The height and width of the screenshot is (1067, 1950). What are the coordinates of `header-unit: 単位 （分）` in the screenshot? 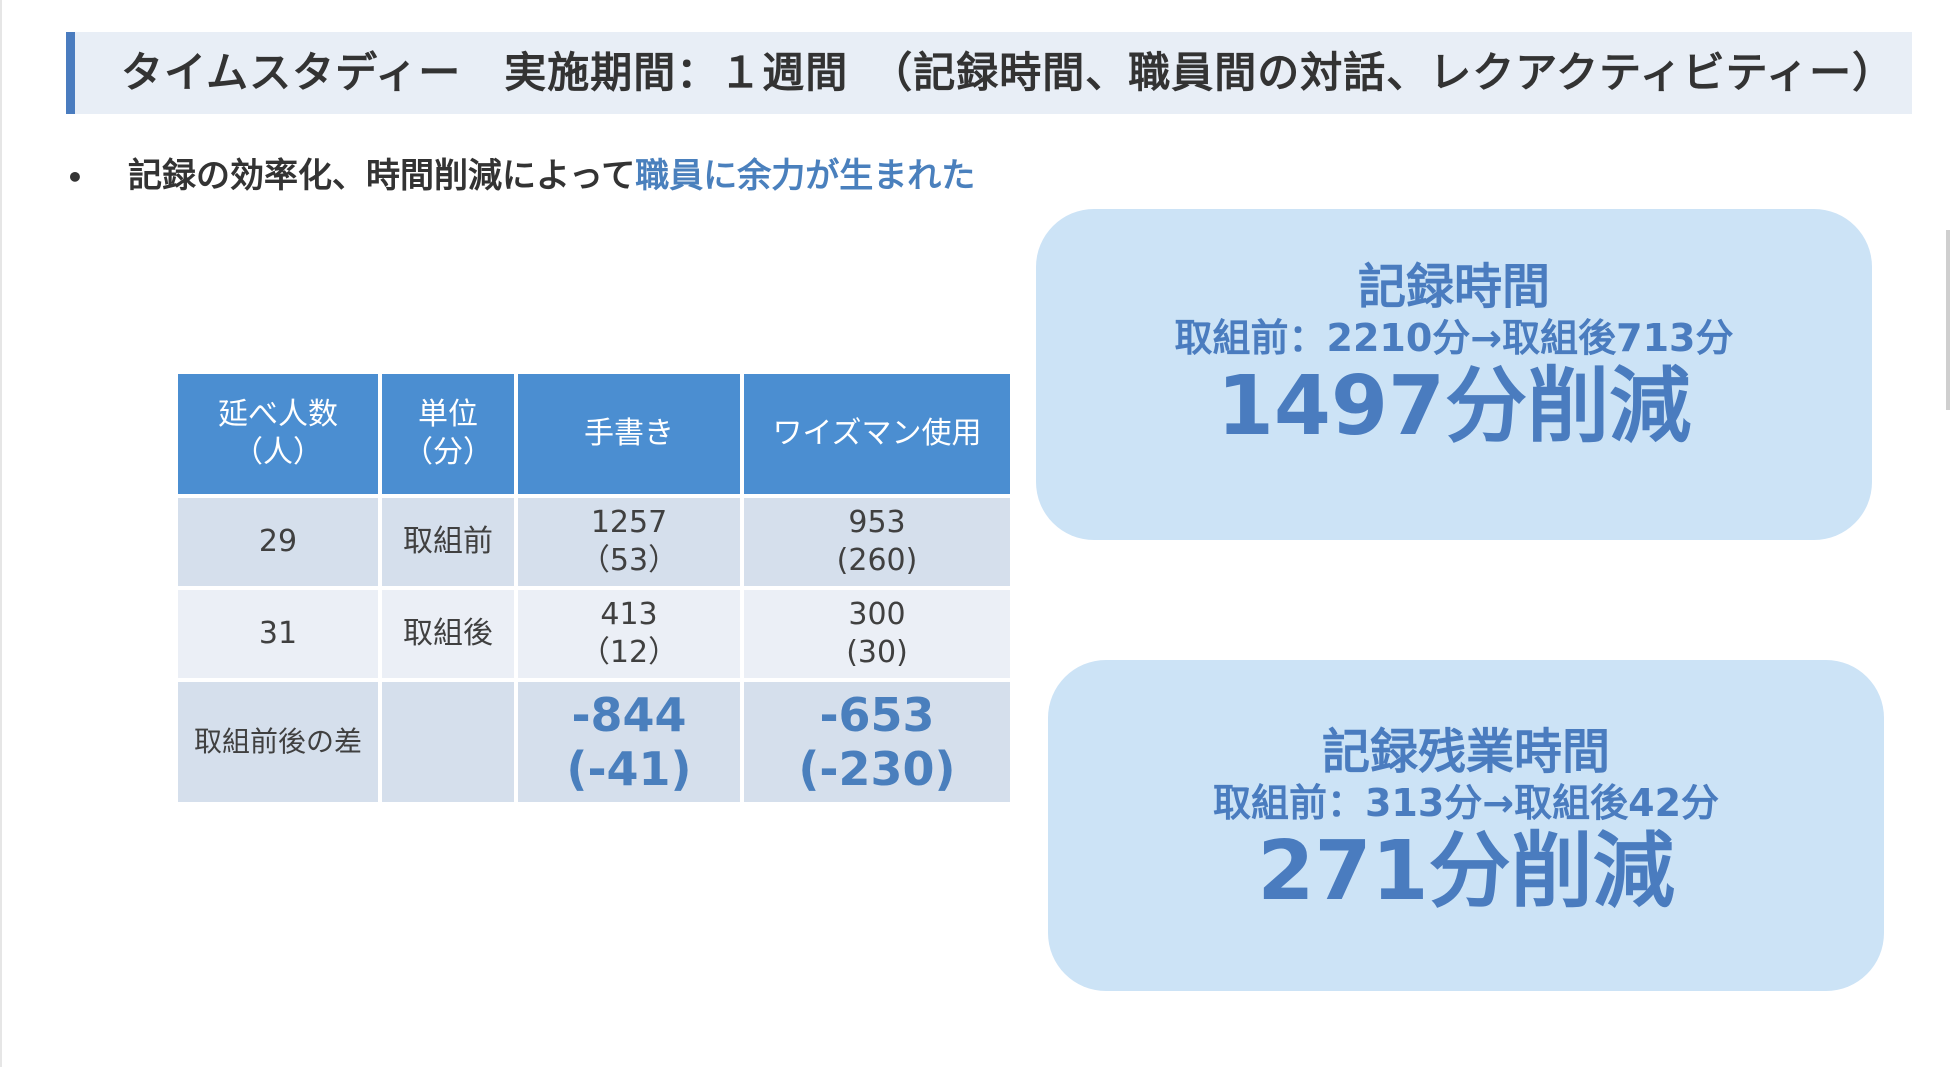 It's located at (448, 434).